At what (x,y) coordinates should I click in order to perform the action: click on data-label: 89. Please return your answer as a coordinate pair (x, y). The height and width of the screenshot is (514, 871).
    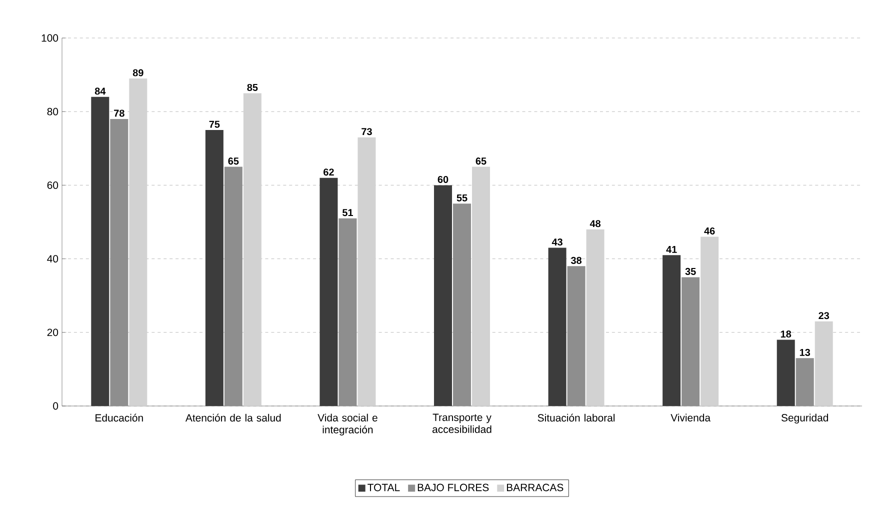
    Looking at the image, I should click on (138, 72).